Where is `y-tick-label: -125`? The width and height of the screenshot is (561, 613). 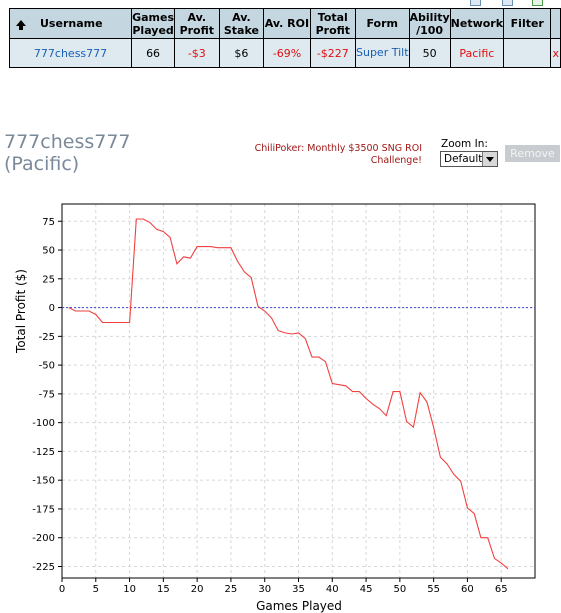 y-tick-label: -125 is located at coordinates (43, 452).